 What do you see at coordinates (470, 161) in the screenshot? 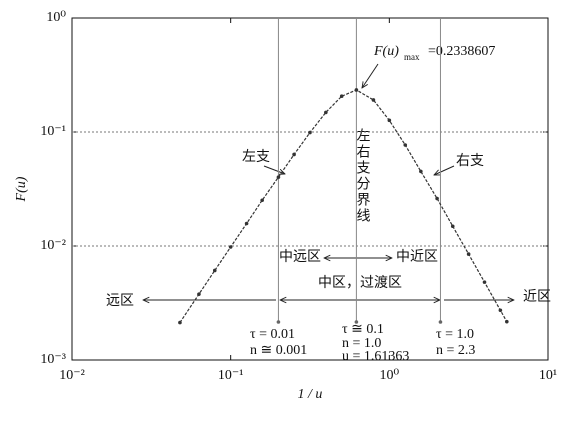
I see `right-branch-label: 右支` at bounding box center [470, 161].